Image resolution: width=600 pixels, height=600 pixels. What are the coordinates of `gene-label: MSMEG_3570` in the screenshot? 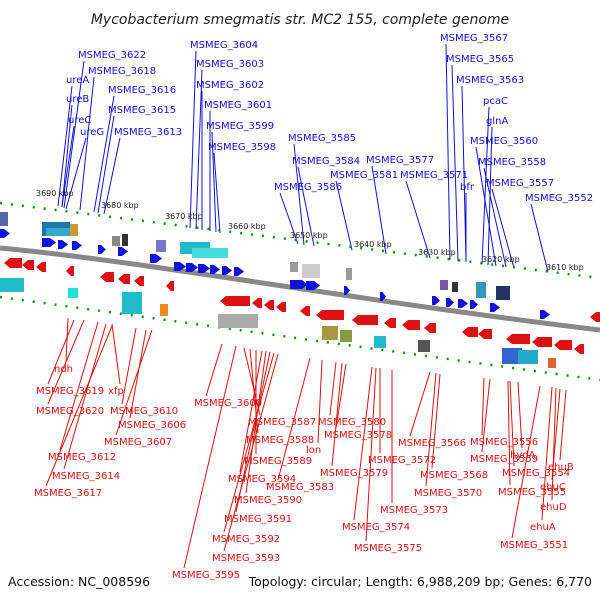 It's located at (448, 493).